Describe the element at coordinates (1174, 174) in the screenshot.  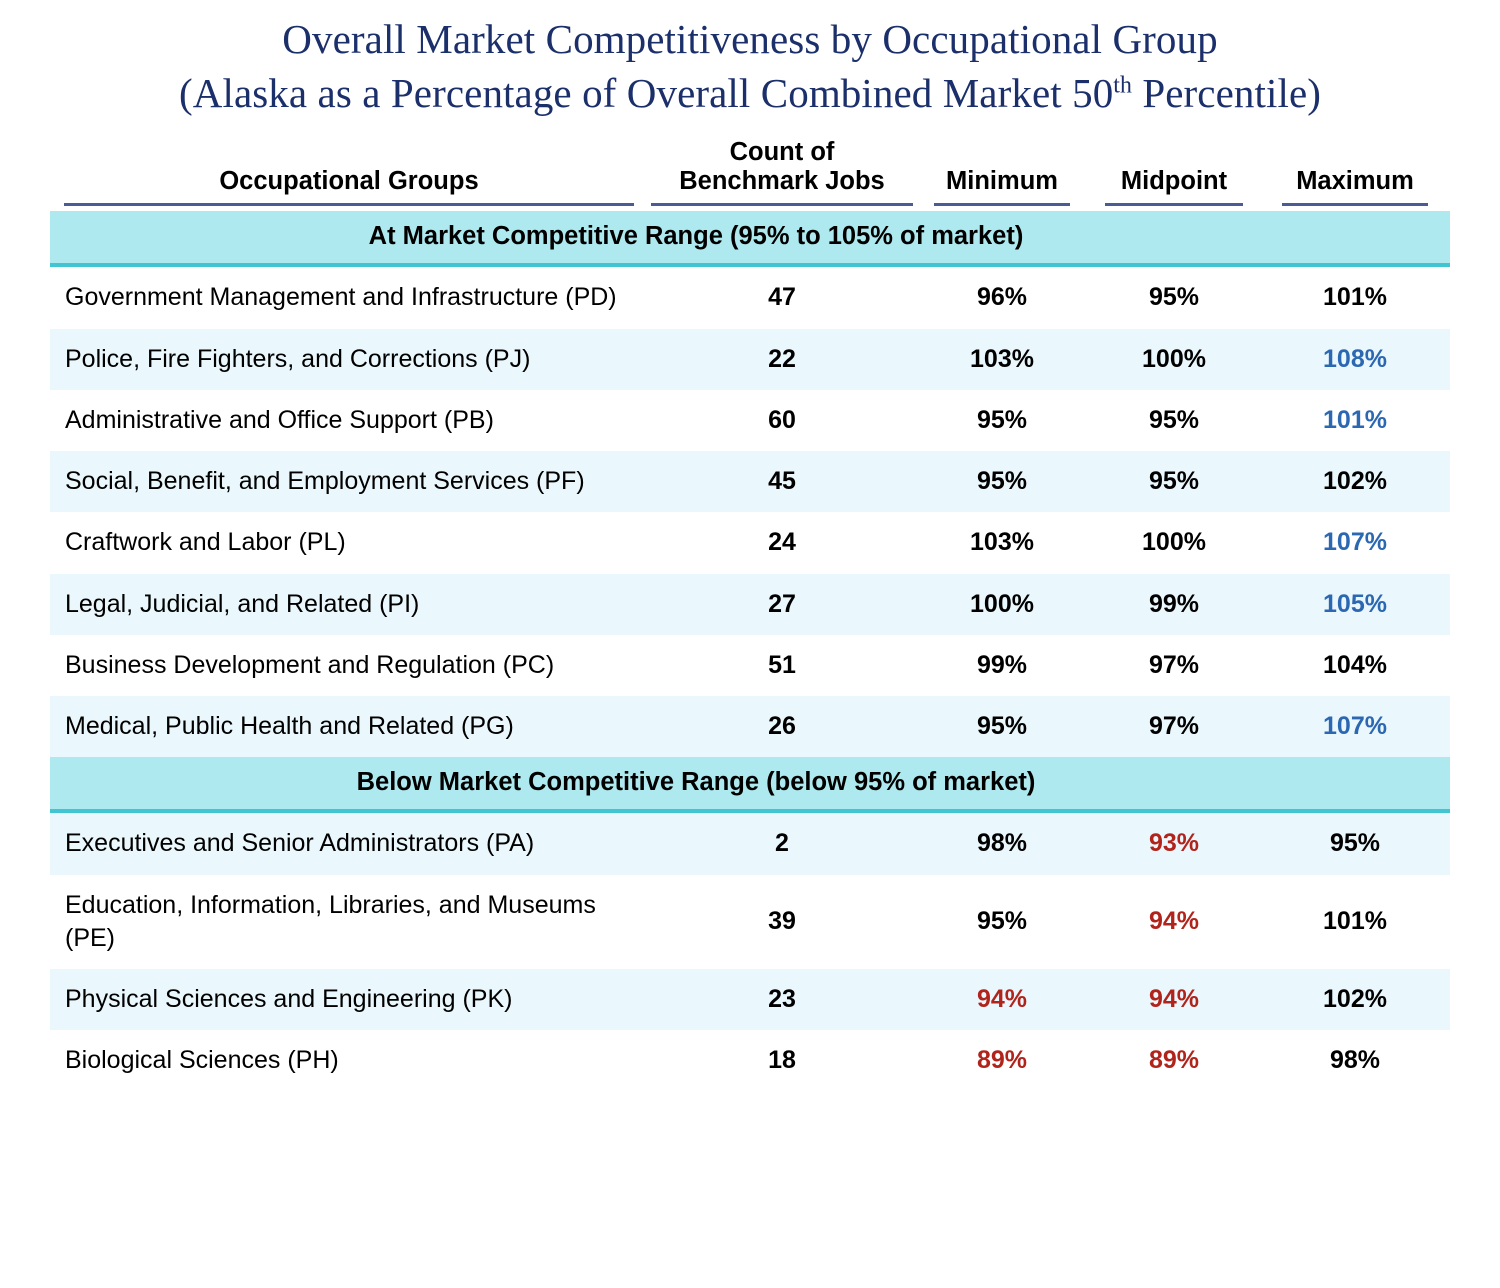
I see `column-header-midpoint: Midpoint` at that location.